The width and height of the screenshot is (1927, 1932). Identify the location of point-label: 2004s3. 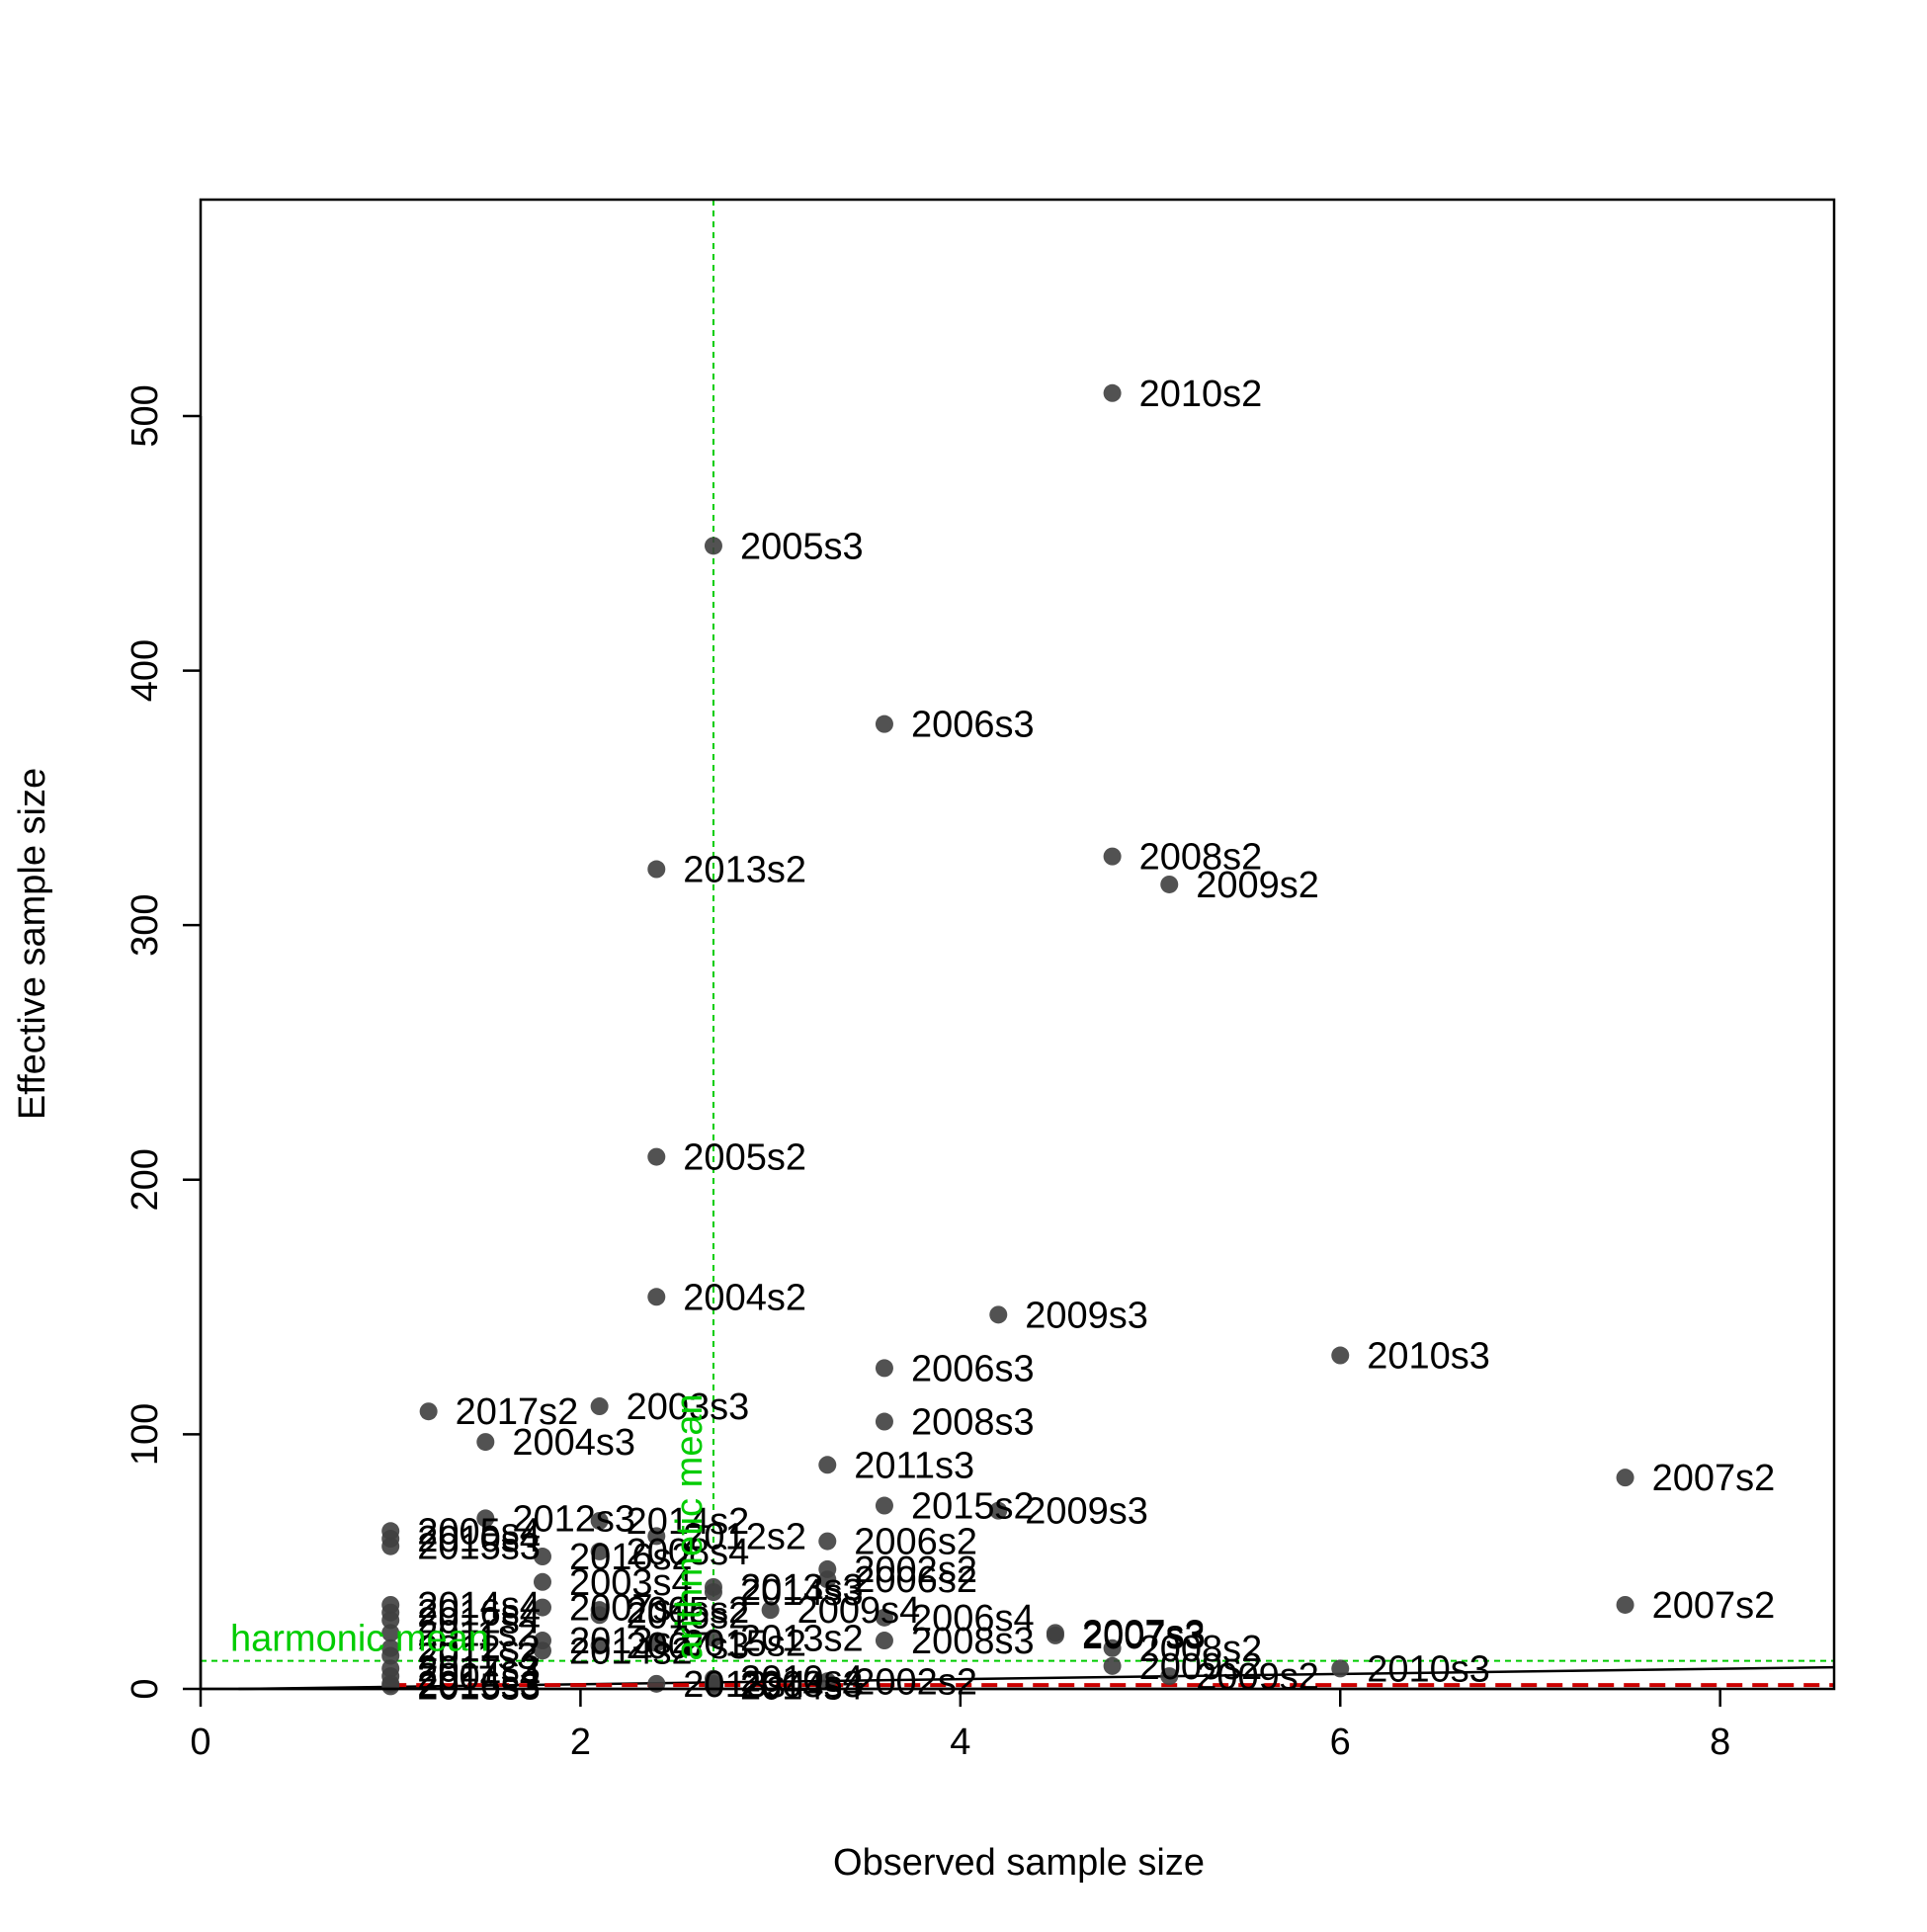
(573, 1443).